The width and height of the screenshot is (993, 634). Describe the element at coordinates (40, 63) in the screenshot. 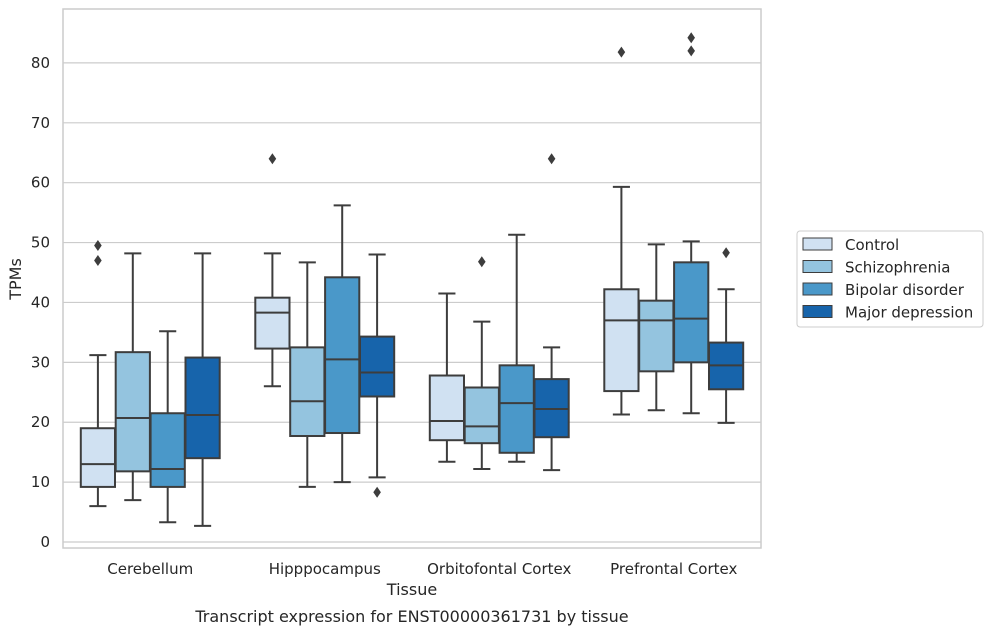

I see `y-tick-label: 80` at that location.